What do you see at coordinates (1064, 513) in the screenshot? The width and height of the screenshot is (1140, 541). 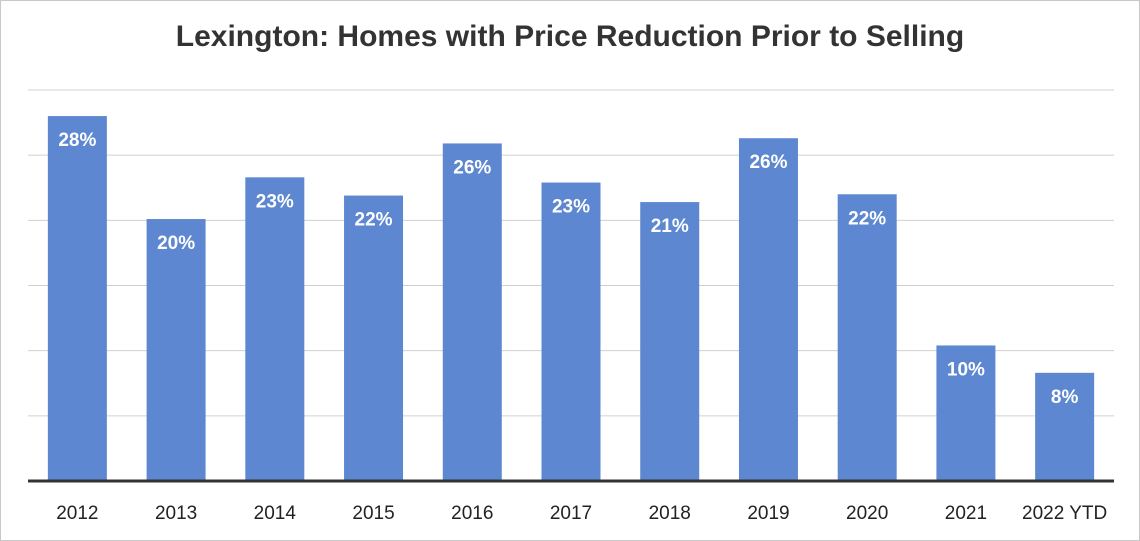 I see `x-tick-2022-ytd: 2022 YTD` at bounding box center [1064, 513].